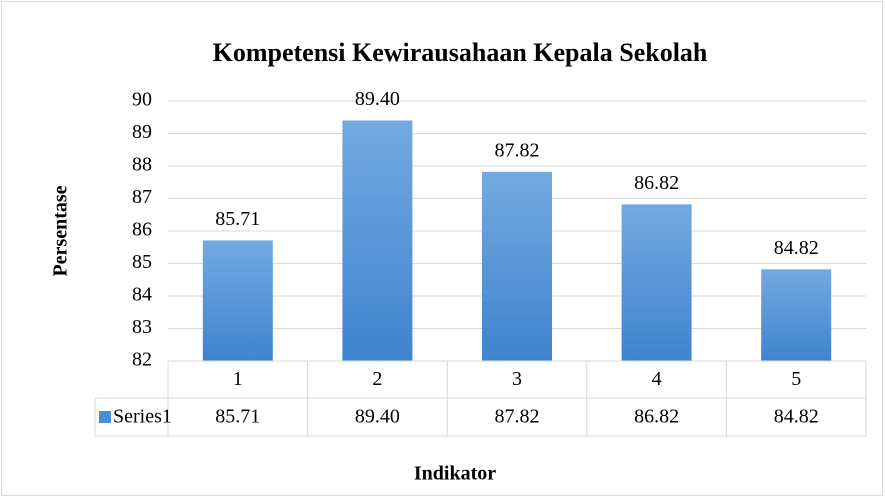  I want to click on y-tick-label: 84, so click(142, 295).